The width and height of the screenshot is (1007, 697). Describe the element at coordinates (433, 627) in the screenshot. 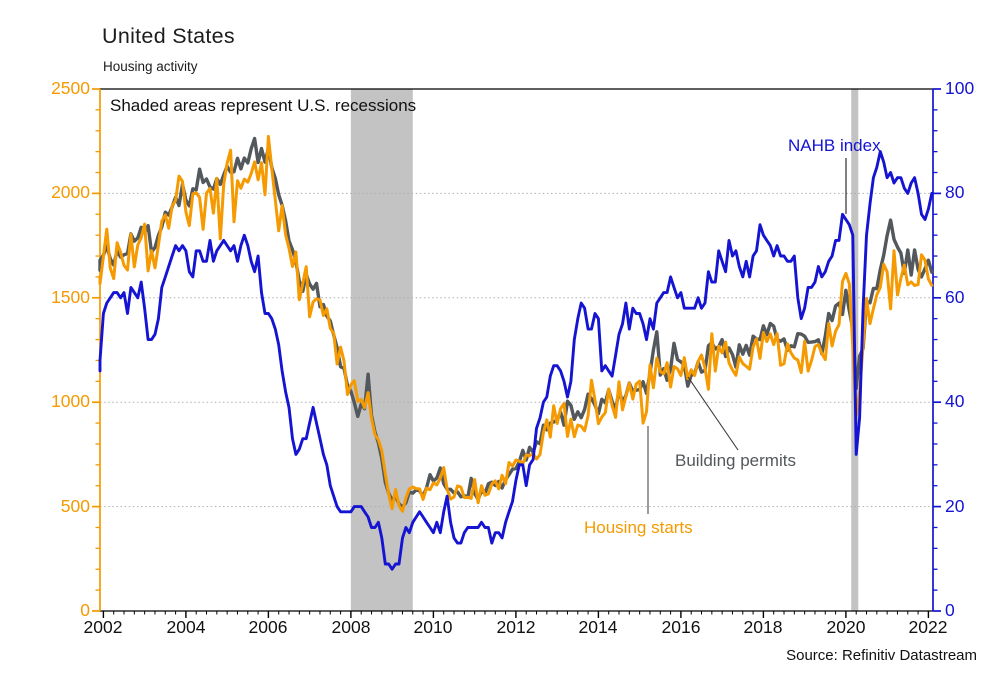

I see `x-axis-tick-2010: 2010` at that location.